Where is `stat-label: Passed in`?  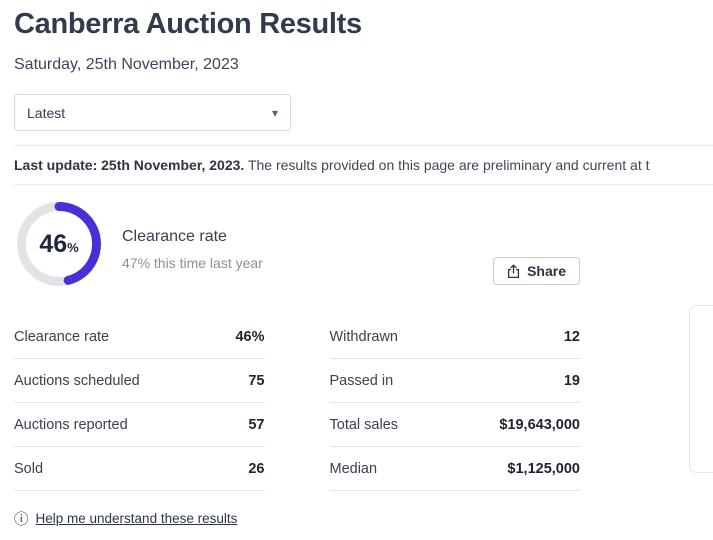
stat-label: Passed in is located at coordinates (361, 381).